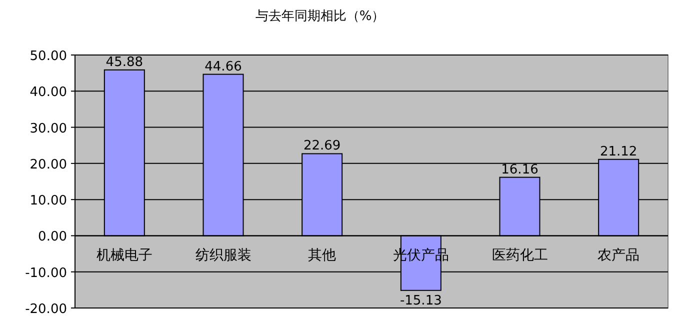 The image size is (678, 322). I want to click on chart-title: 与去年同期相比（%）, so click(320, 16).